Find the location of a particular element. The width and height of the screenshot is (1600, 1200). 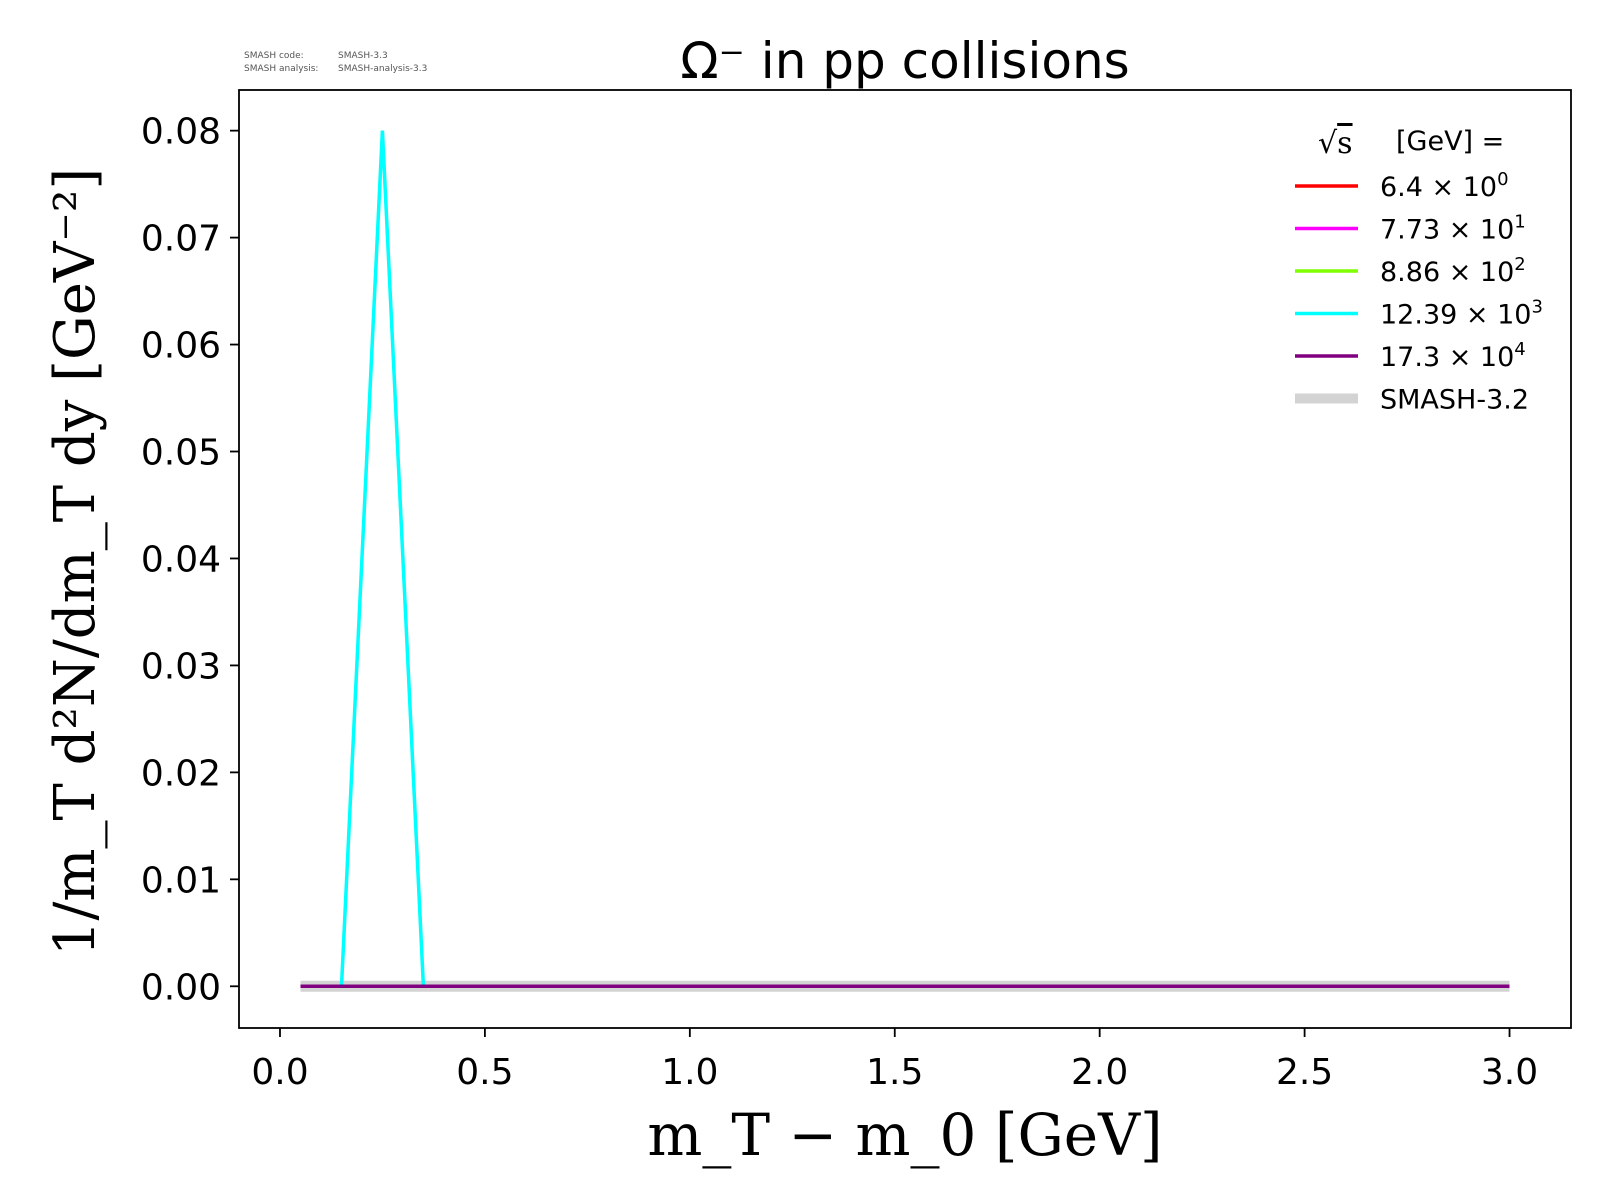

y-tick-label: 0.02 is located at coordinates (181, 773).